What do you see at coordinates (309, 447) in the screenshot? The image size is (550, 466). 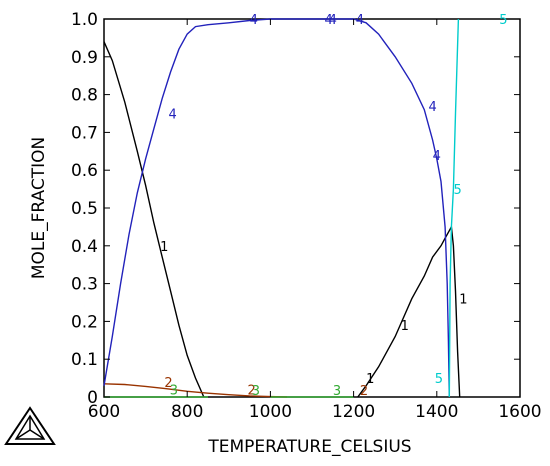 I see `x-axis-title: TEMPERATURE_CELSIUS` at bounding box center [309, 447].